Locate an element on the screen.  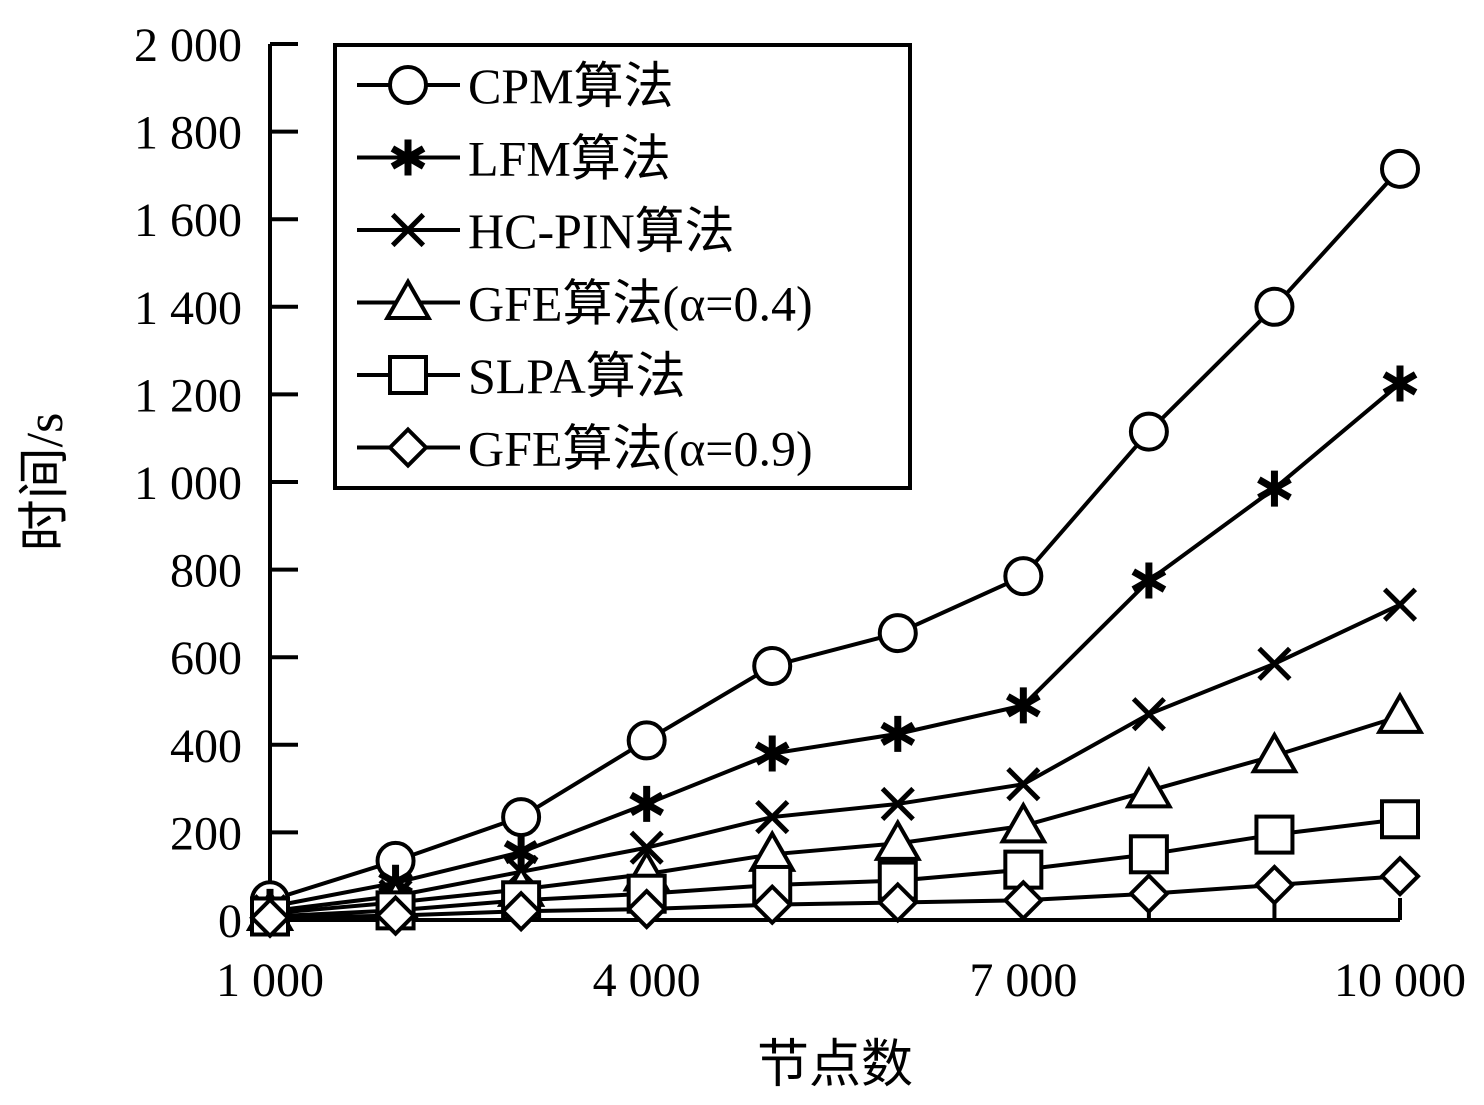
legend-item-4: GFE算法(α=0.4) is located at coordinates (585, 304).